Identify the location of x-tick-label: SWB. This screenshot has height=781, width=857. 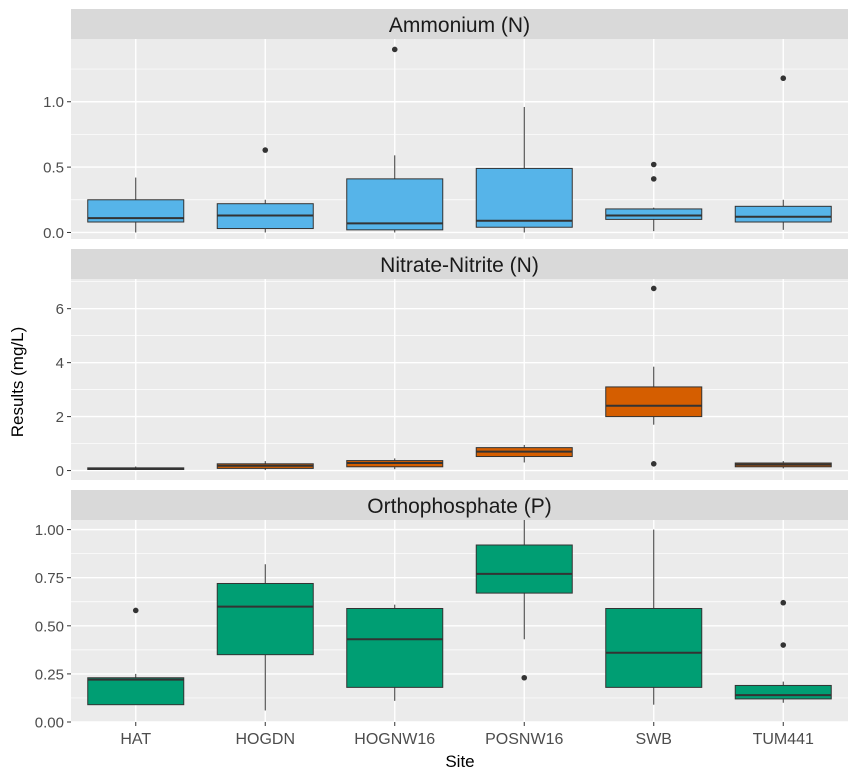
(654, 739).